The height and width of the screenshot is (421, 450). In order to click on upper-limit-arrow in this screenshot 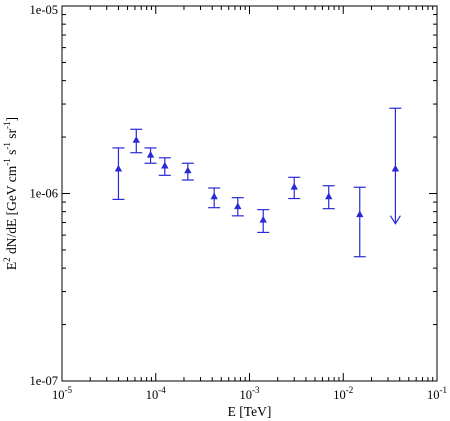, I will do `click(395, 220)`.